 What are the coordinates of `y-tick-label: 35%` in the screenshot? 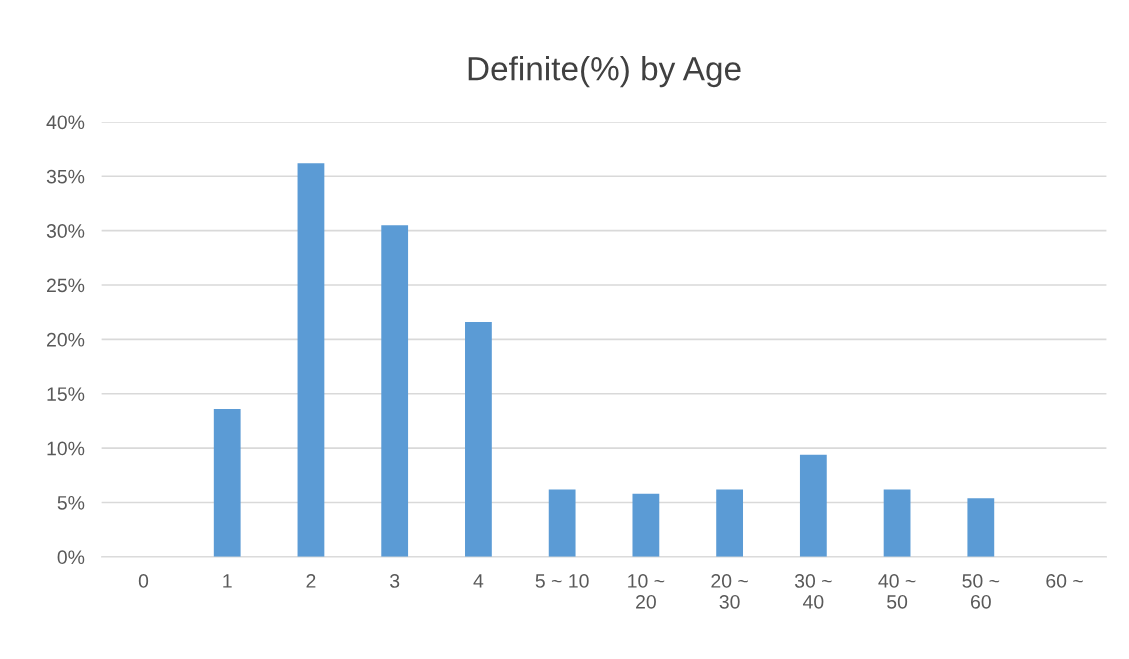 It's located at (65, 176).